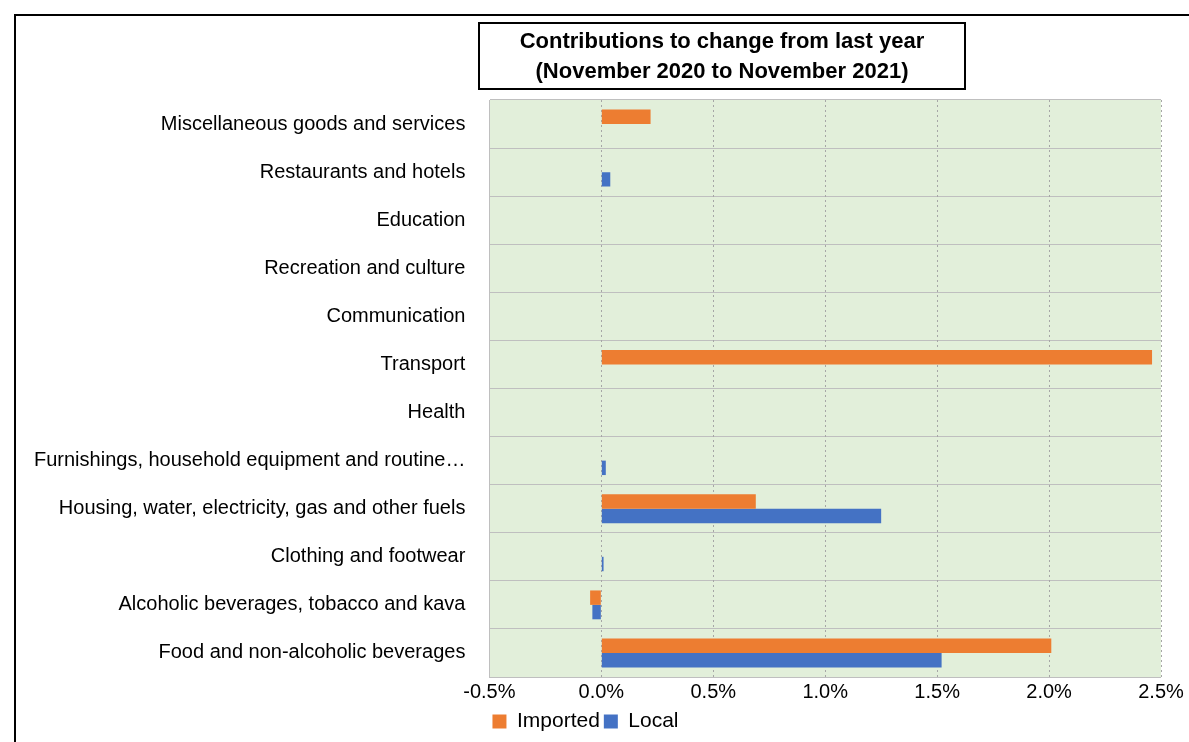 This screenshot has width=1189, height=742. I want to click on y-tick-label: Education, so click(421, 218).